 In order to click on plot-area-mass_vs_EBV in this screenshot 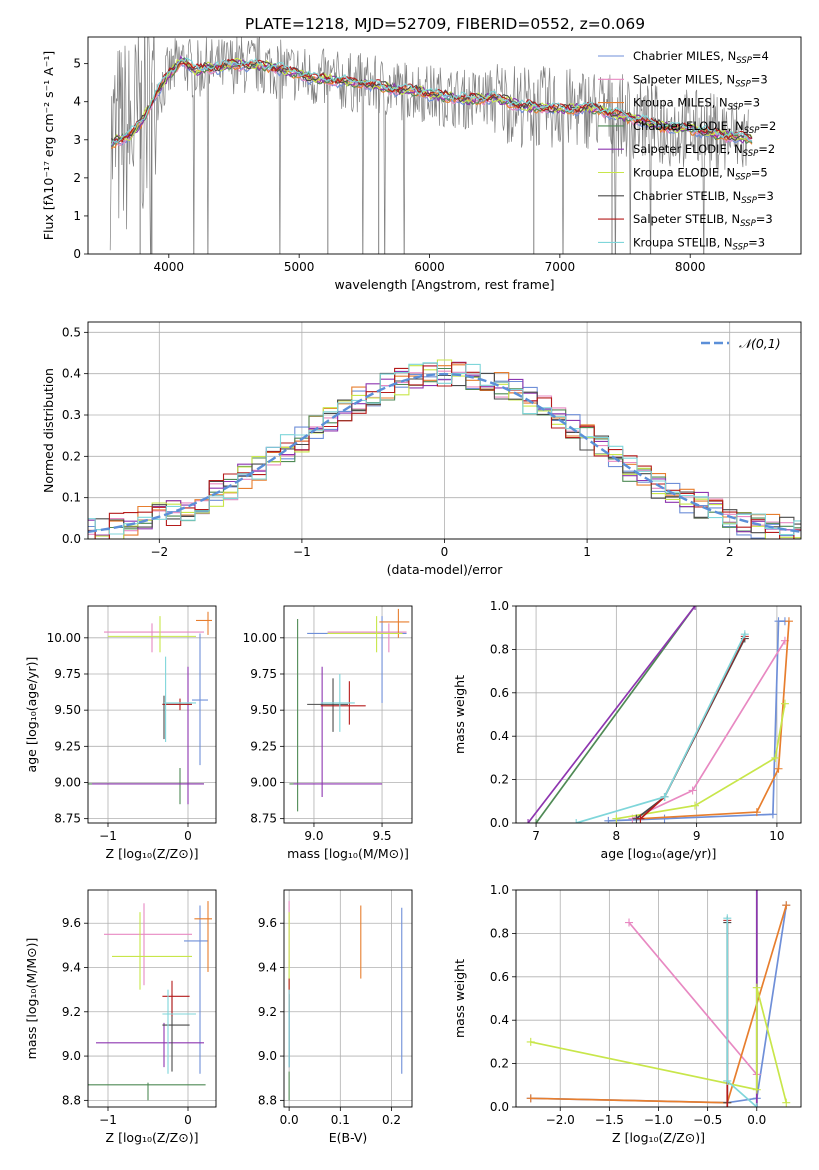, I will do `click(345, 1001)`.